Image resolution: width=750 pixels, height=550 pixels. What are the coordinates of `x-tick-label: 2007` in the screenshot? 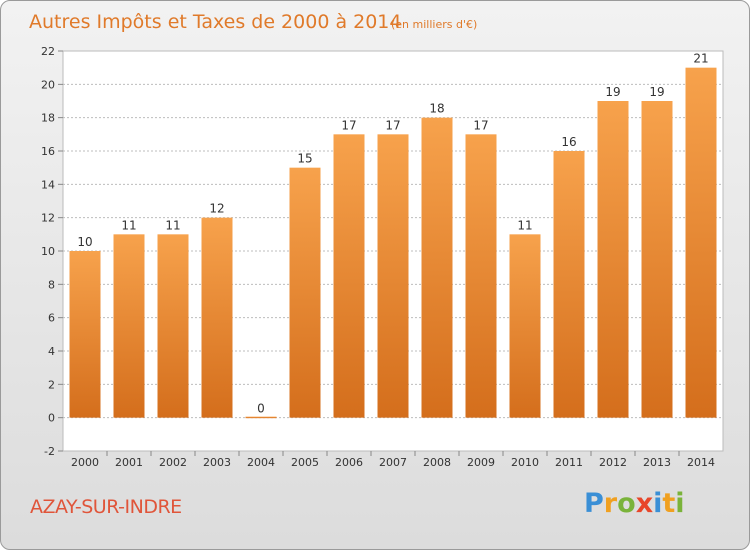 It's located at (393, 462).